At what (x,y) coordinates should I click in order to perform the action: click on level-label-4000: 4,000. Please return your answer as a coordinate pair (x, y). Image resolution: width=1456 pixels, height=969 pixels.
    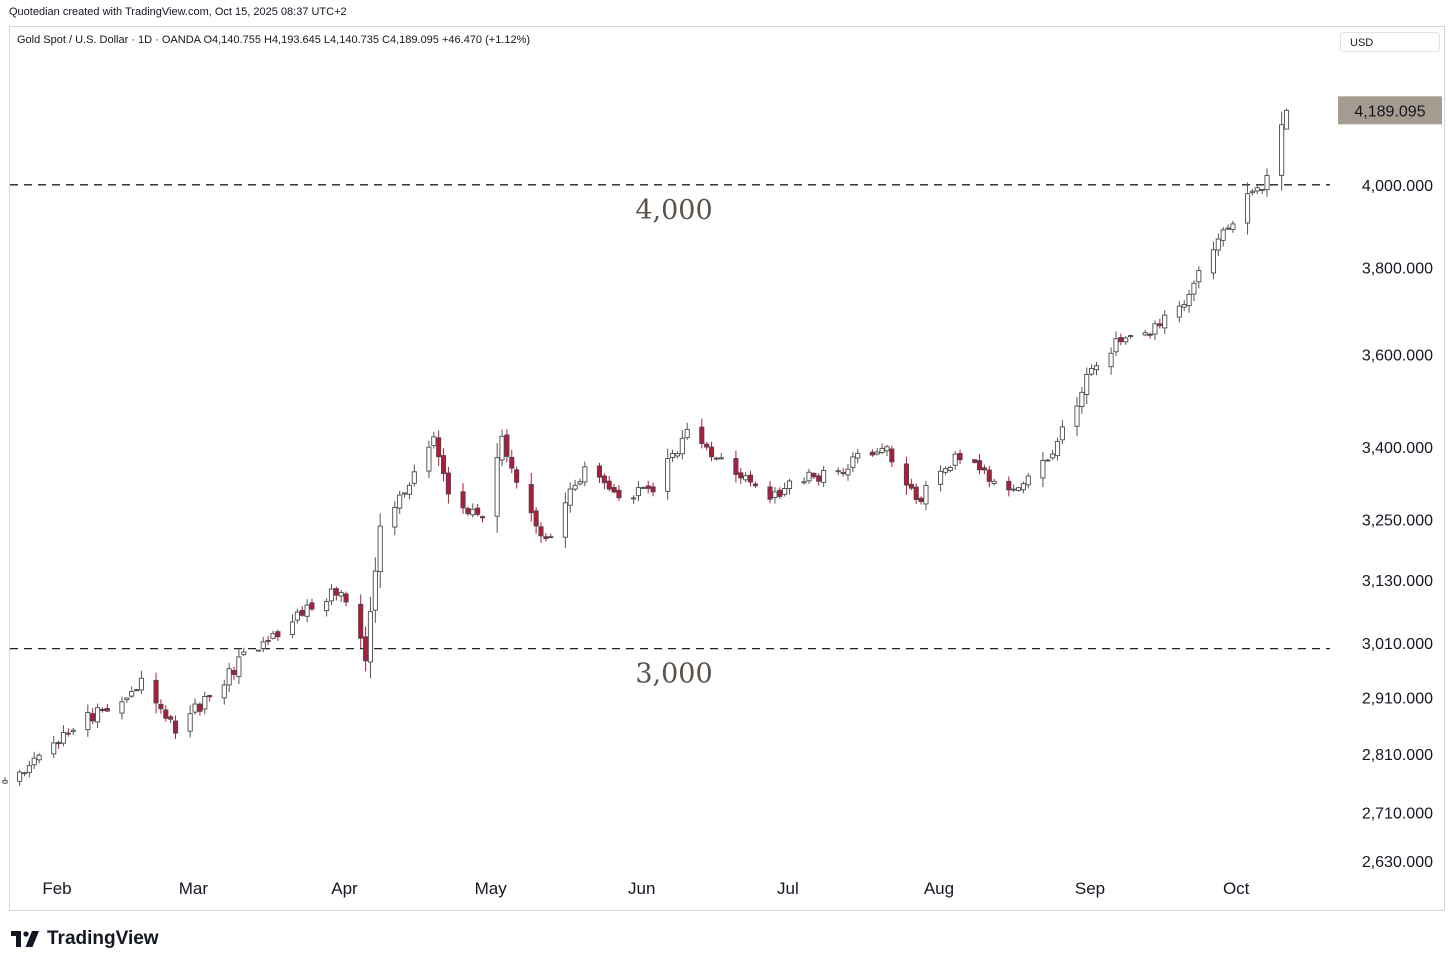
    Looking at the image, I should click on (673, 210).